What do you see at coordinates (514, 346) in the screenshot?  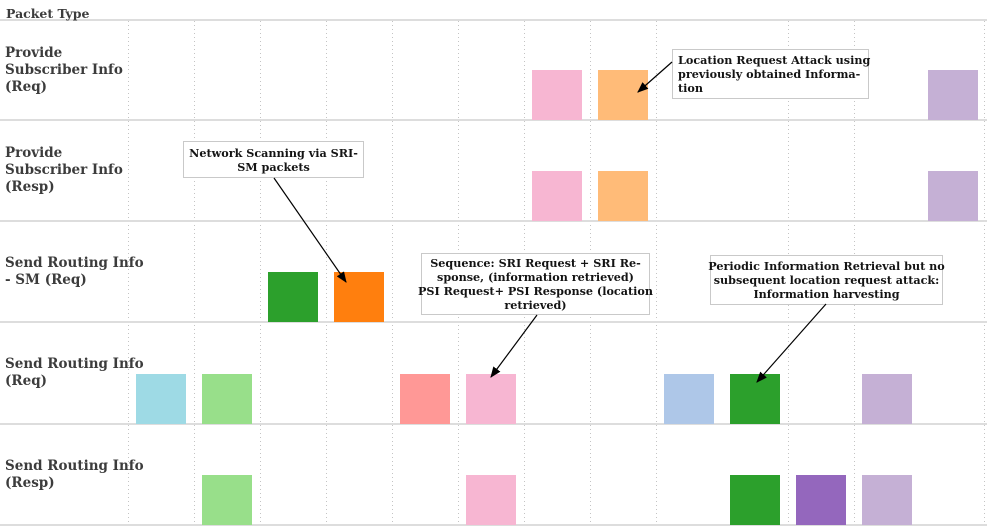 I see `sri-psi-sequence-arrow` at bounding box center [514, 346].